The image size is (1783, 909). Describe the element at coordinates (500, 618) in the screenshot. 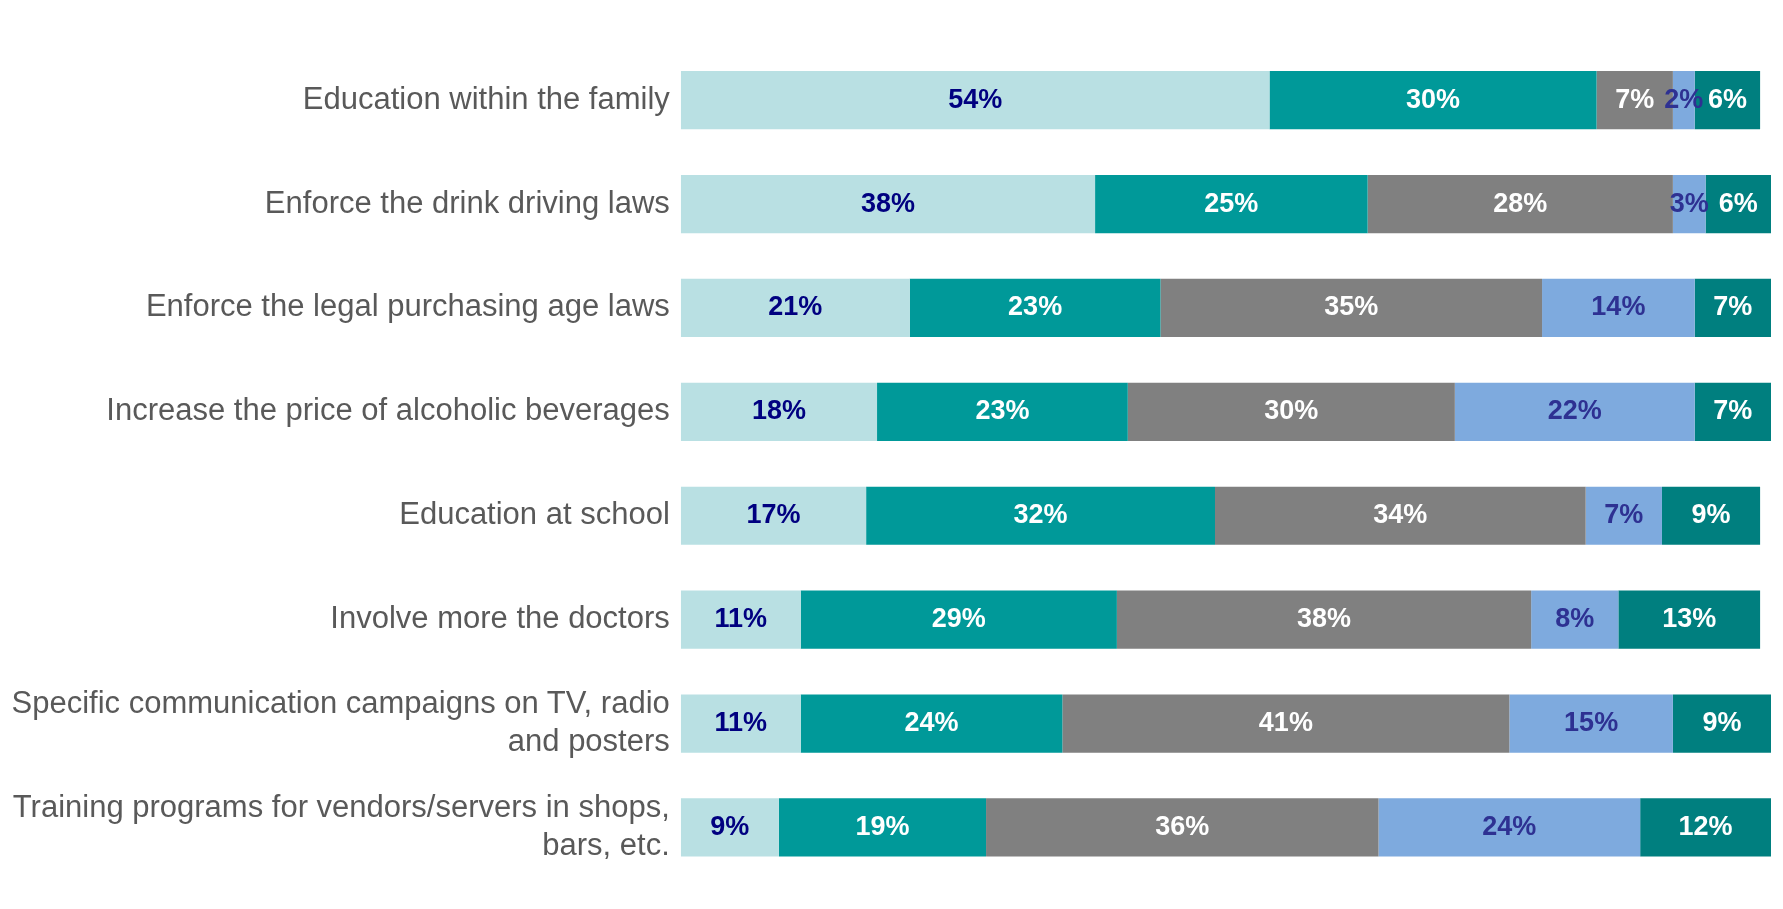

I see `y-tick-label: Involve more the doctors` at that location.